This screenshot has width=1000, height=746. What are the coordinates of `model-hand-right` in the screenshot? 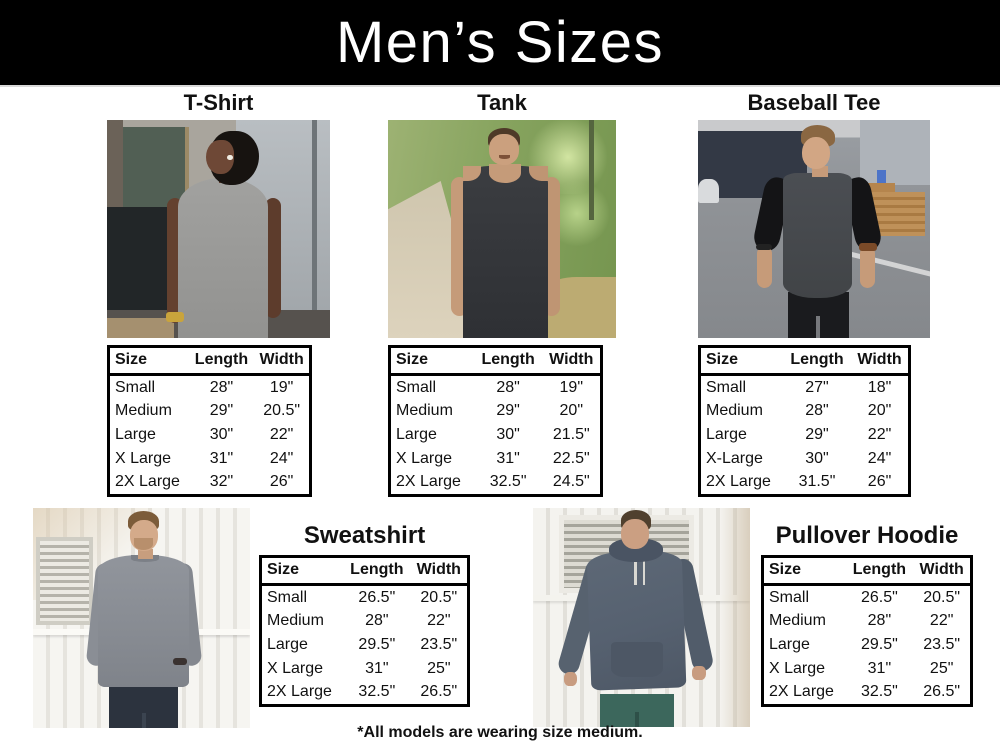 It's located at (571, 679).